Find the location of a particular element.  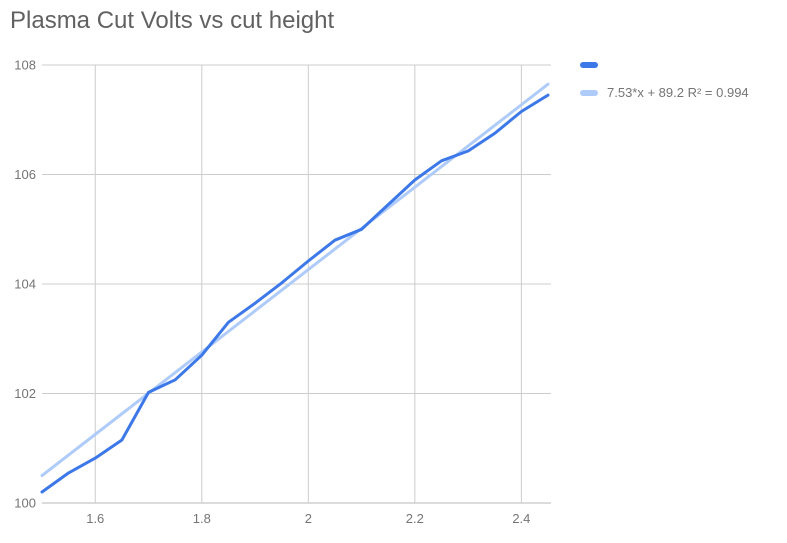

x-tick-label: 1.6 is located at coordinates (95, 518).